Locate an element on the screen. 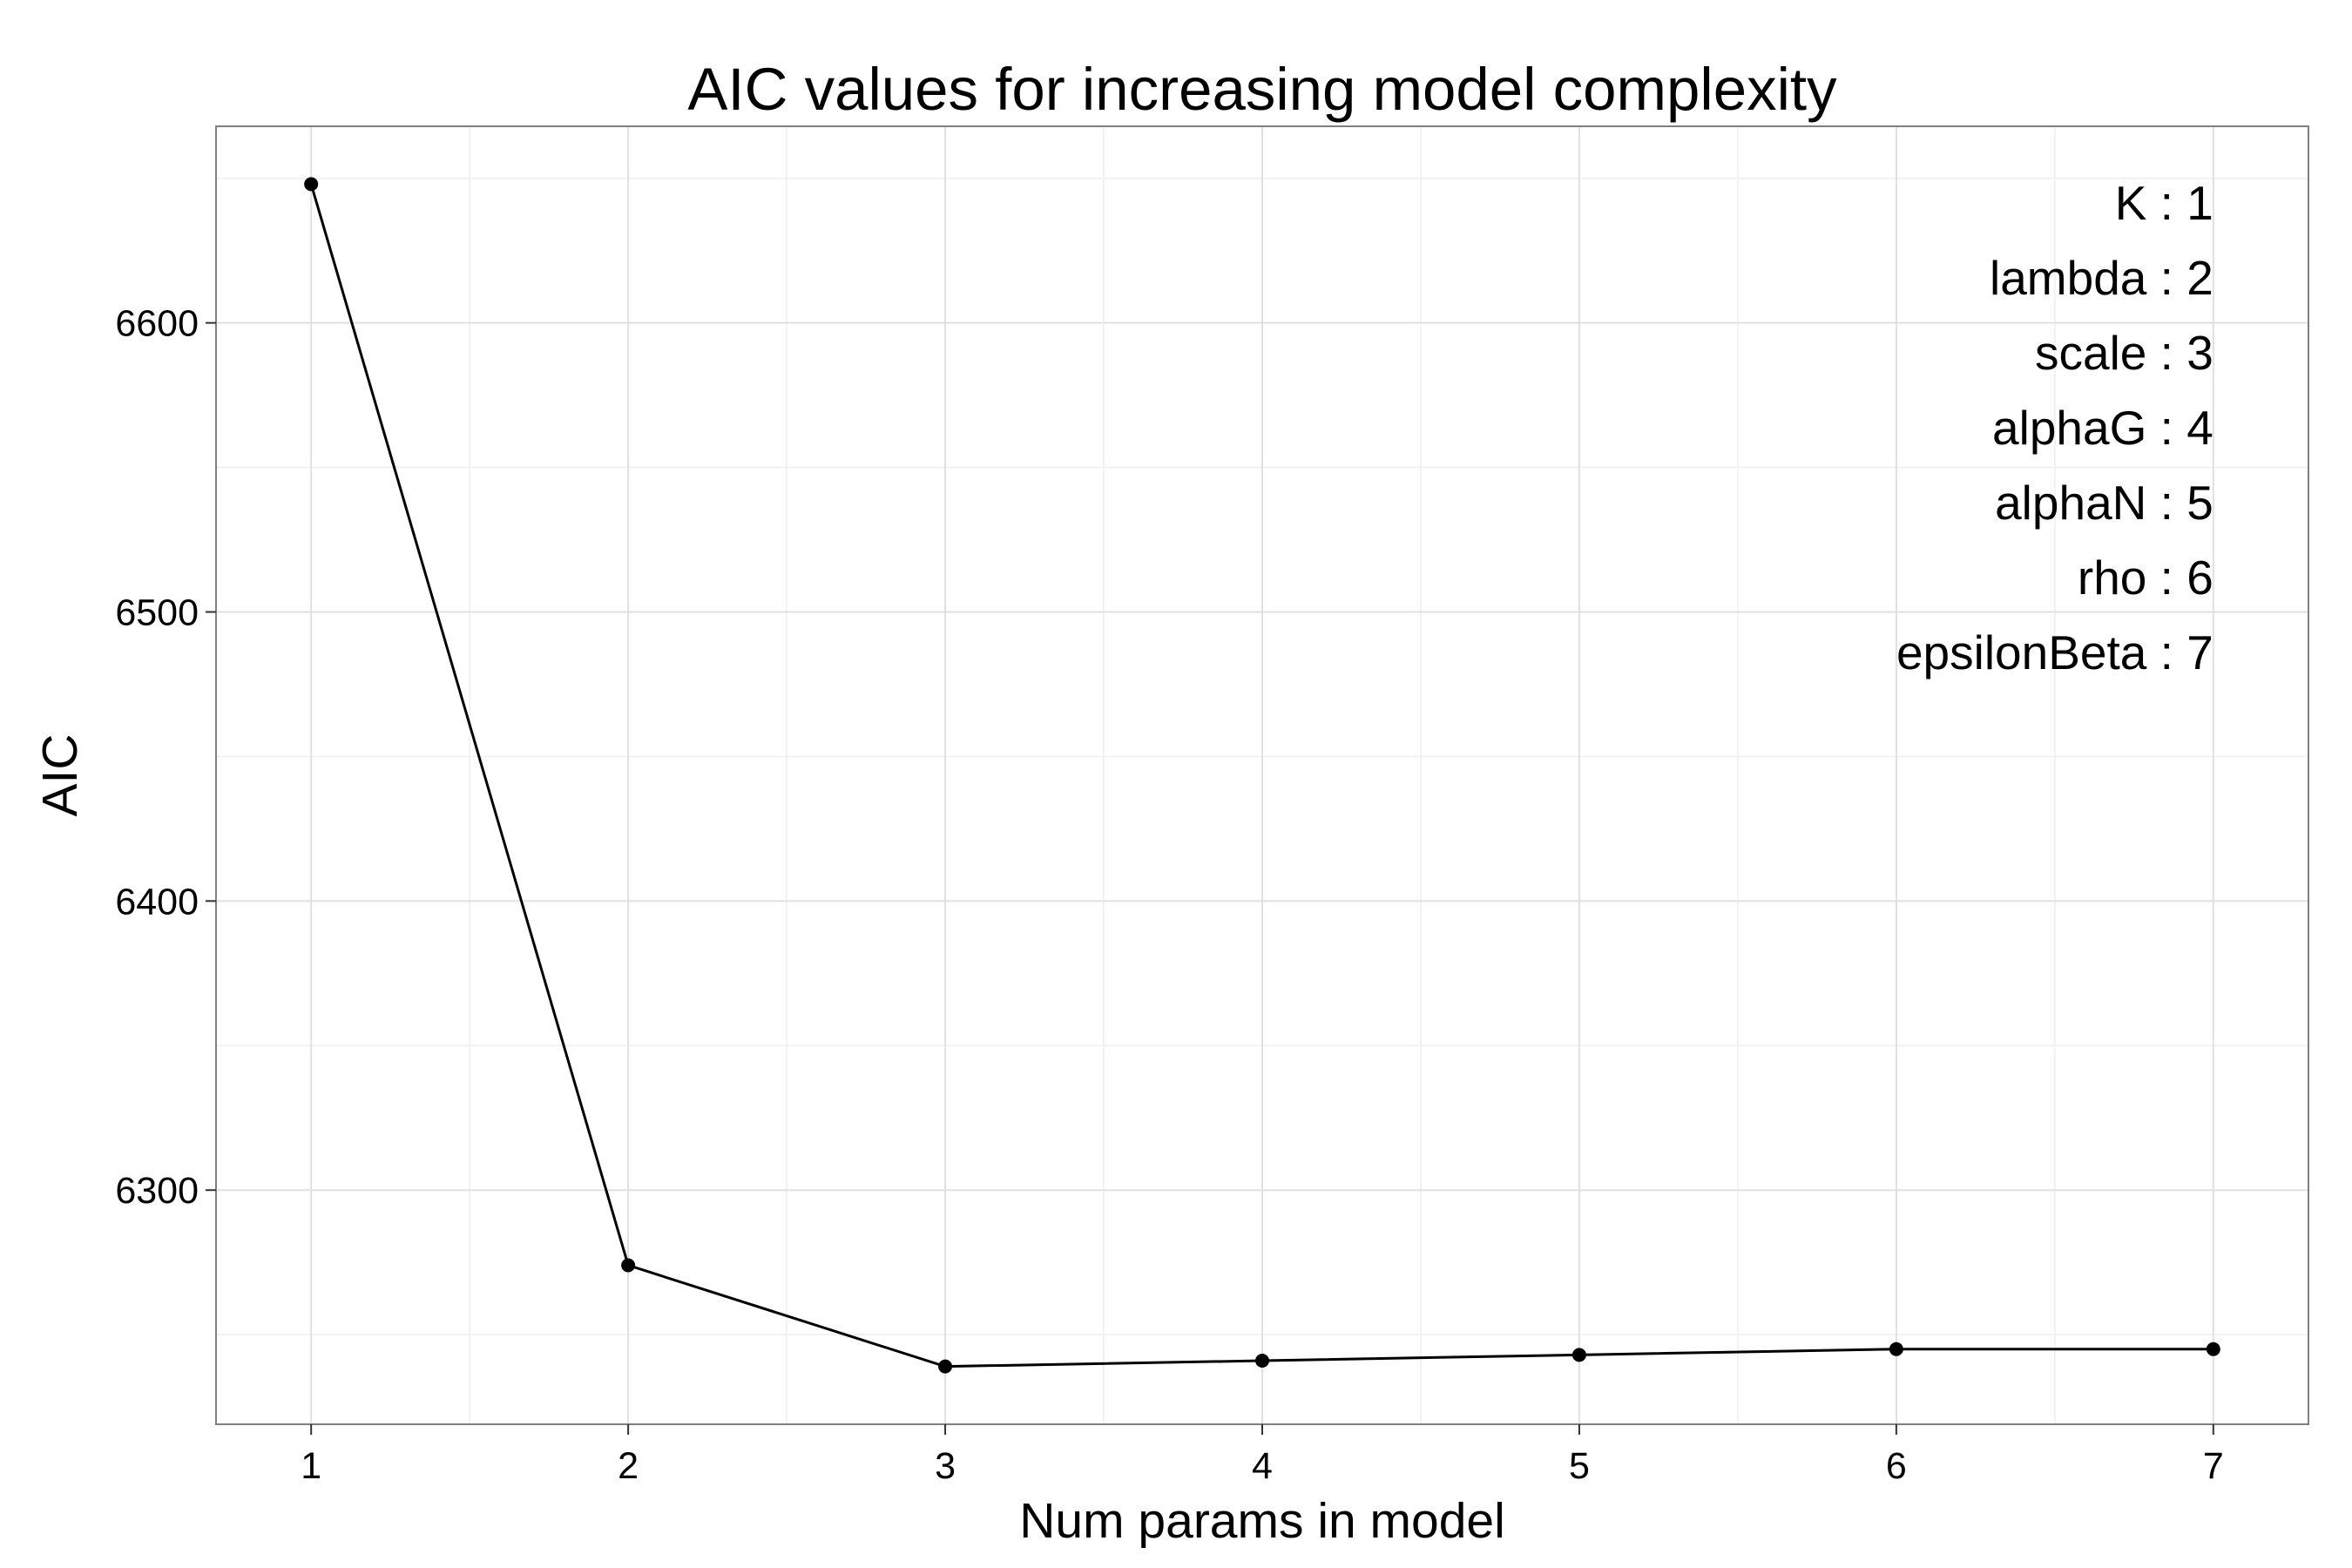 The height and width of the screenshot is (1568, 2352). y-axis-tick-labels: 6300 6400 6500 6600 is located at coordinates (157, 758).